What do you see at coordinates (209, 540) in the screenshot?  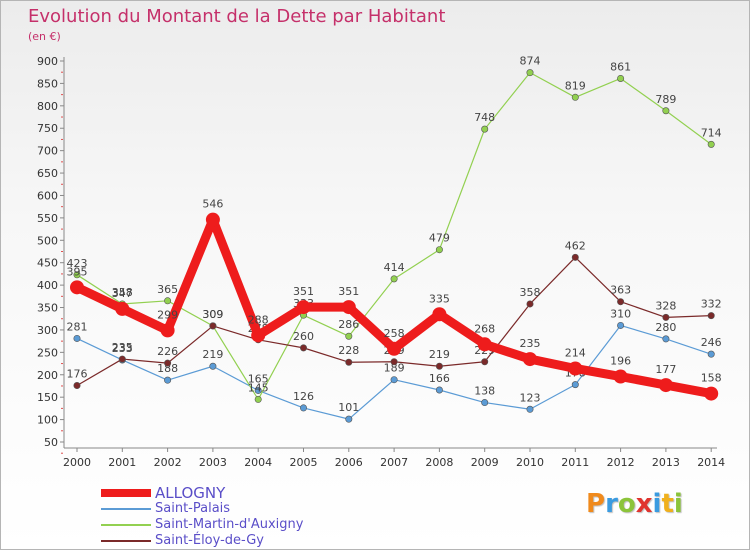 I see `legend-label: Saint-Éloy-de-Gy` at bounding box center [209, 540].